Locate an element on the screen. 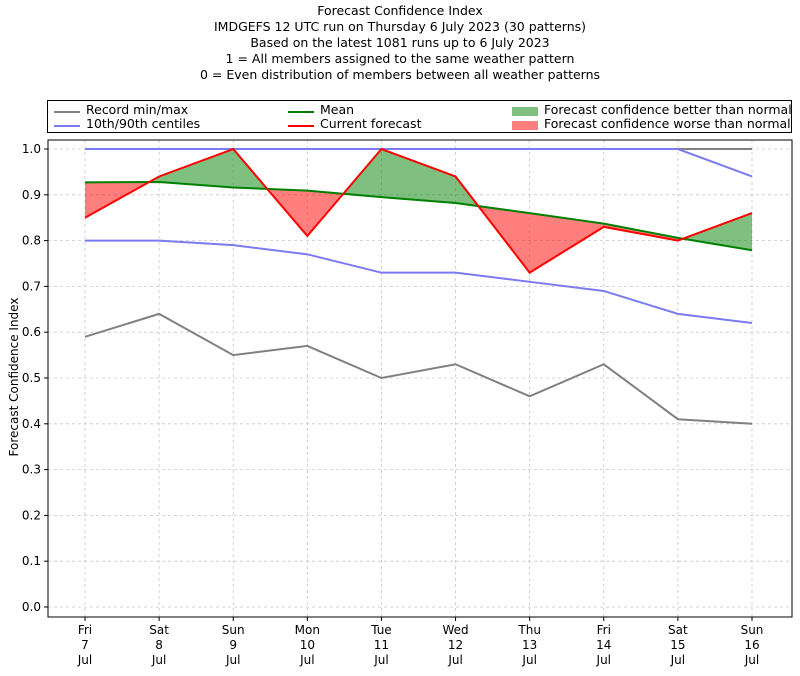 This screenshot has width=800, height=676. line-90th-centile is located at coordinates (419, 163).